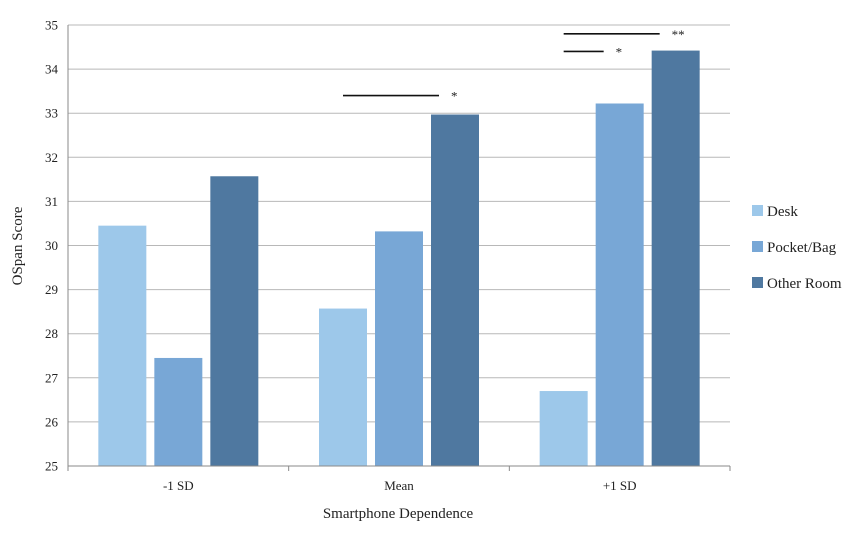  Describe the element at coordinates (514, 65) in the screenshot. I see `significance-markers: ****` at that location.